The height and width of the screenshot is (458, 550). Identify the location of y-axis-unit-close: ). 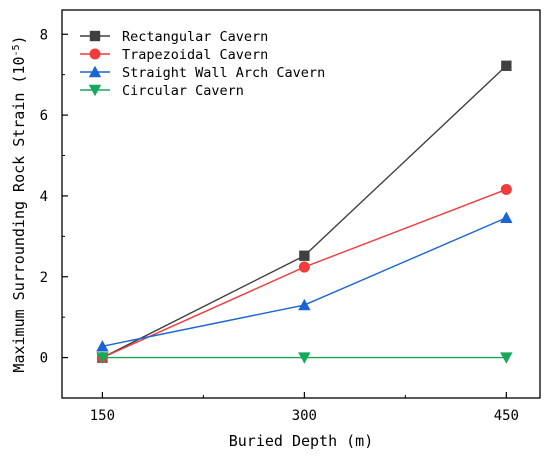
(19, 39).